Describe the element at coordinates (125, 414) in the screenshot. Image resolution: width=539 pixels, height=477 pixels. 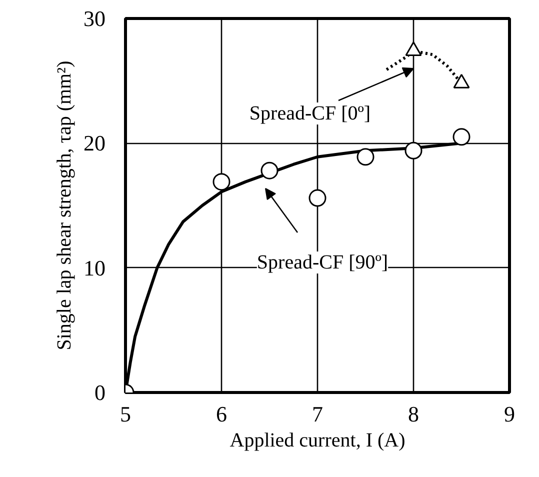
I see `x-tick-label: 5` at that location.